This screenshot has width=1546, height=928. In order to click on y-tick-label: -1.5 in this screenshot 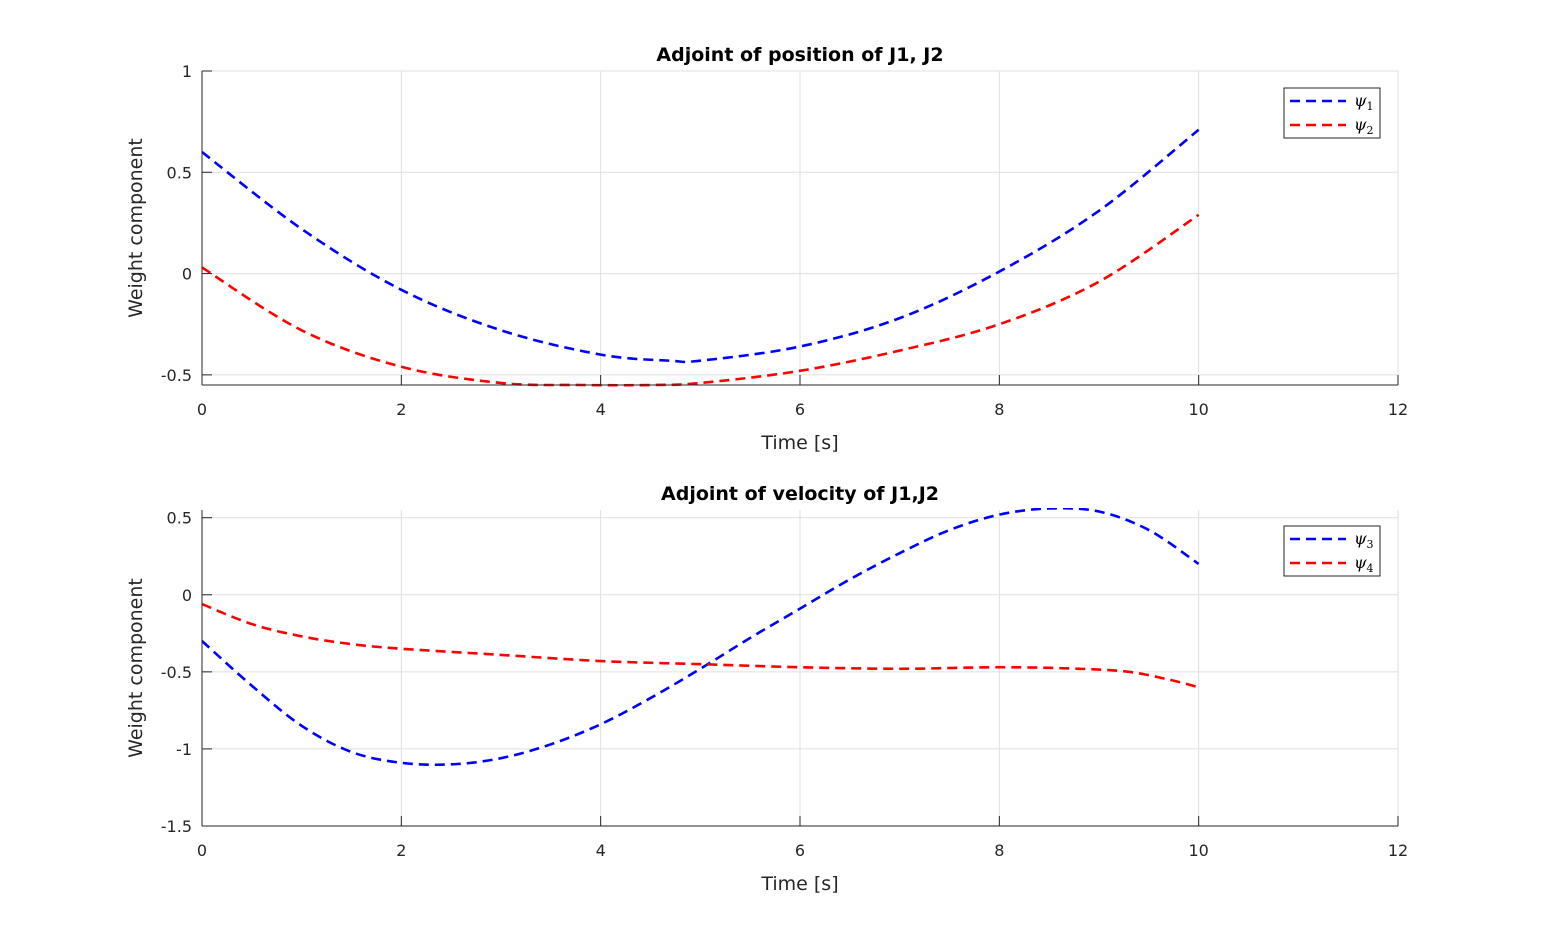, I will do `click(176, 826)`.